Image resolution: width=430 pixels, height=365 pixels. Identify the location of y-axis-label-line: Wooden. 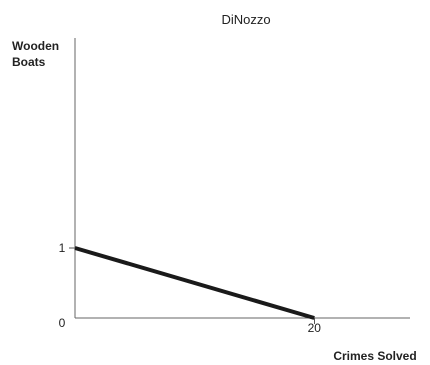
(35, 46).